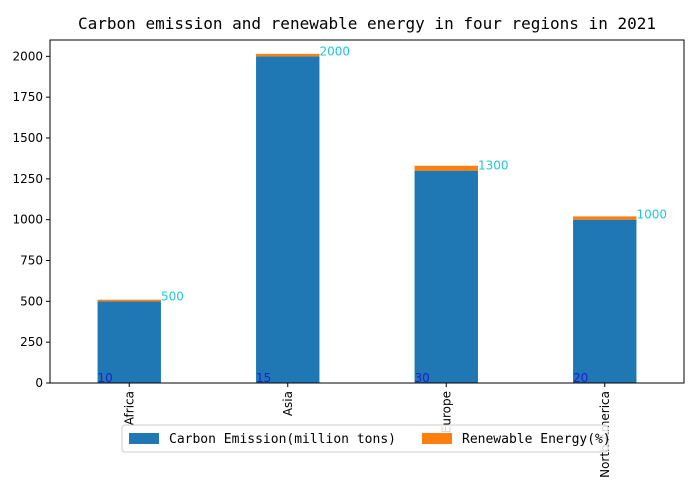  Describe the element at coordinates (288, 55) in the screenshot. I see `bar-renewable-asia` at that location.